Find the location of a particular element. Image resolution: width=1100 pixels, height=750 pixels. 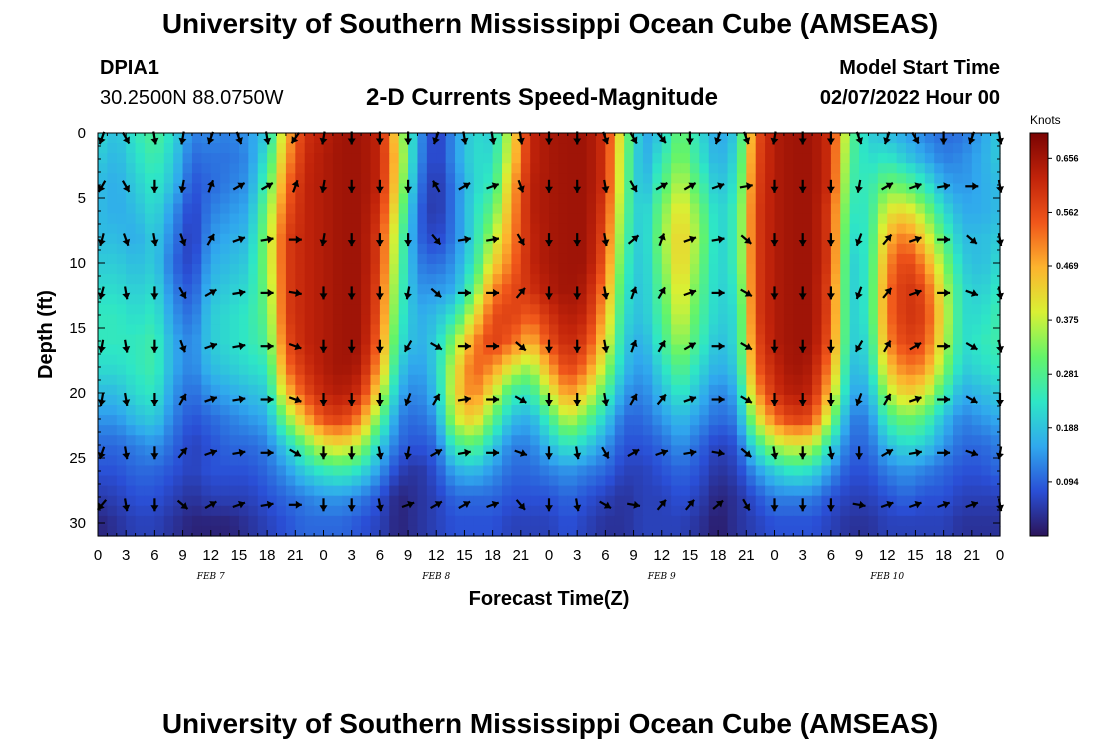

x-tick-label: 18 is located at coordinates (492, 555).